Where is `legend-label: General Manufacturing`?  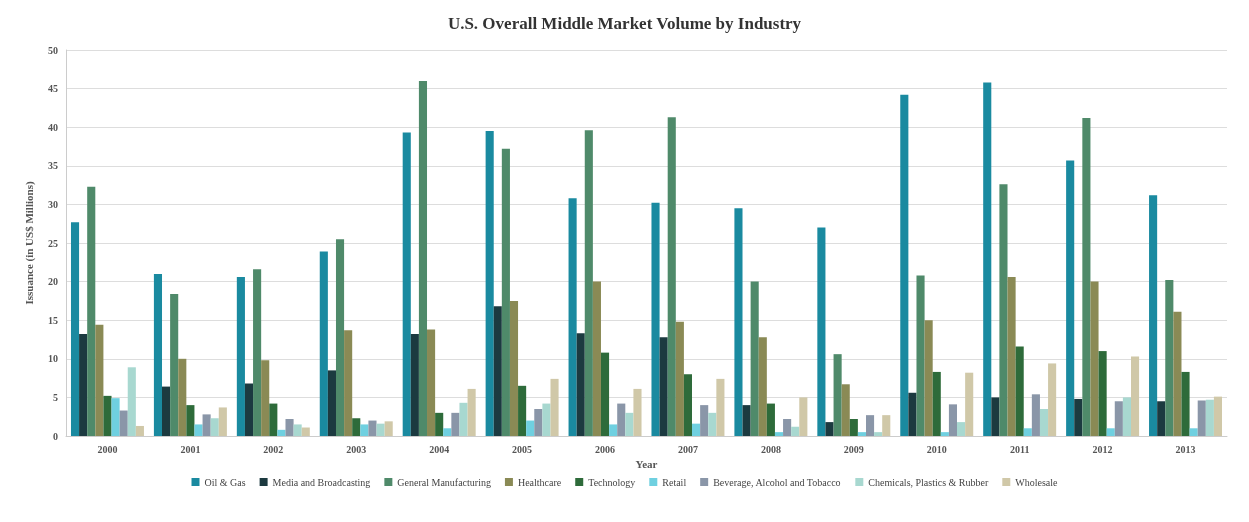
legend-label: General Manufacturing is located at coordinates (444, 482).